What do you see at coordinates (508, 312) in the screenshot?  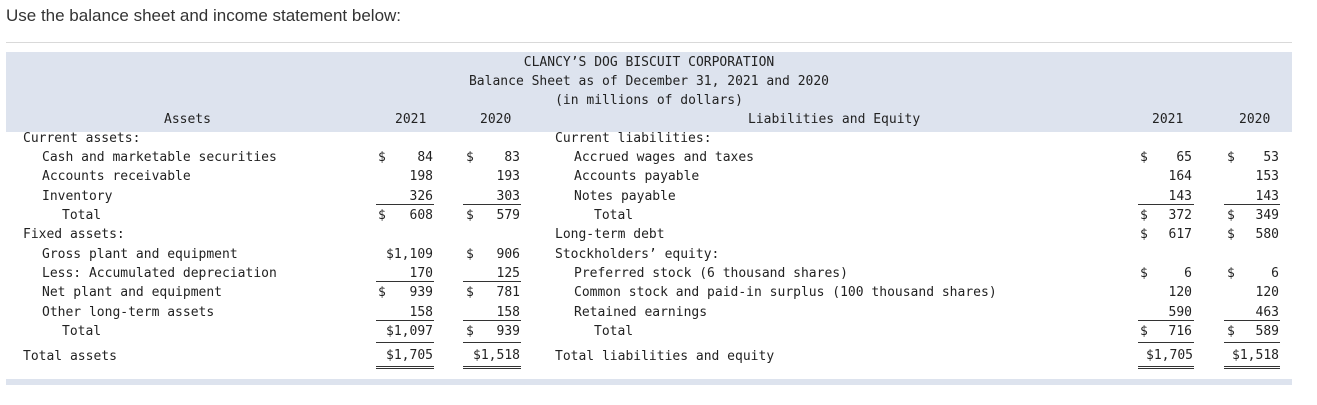 I see `other-lt-2020: 158` at bounding box center [508, 312].